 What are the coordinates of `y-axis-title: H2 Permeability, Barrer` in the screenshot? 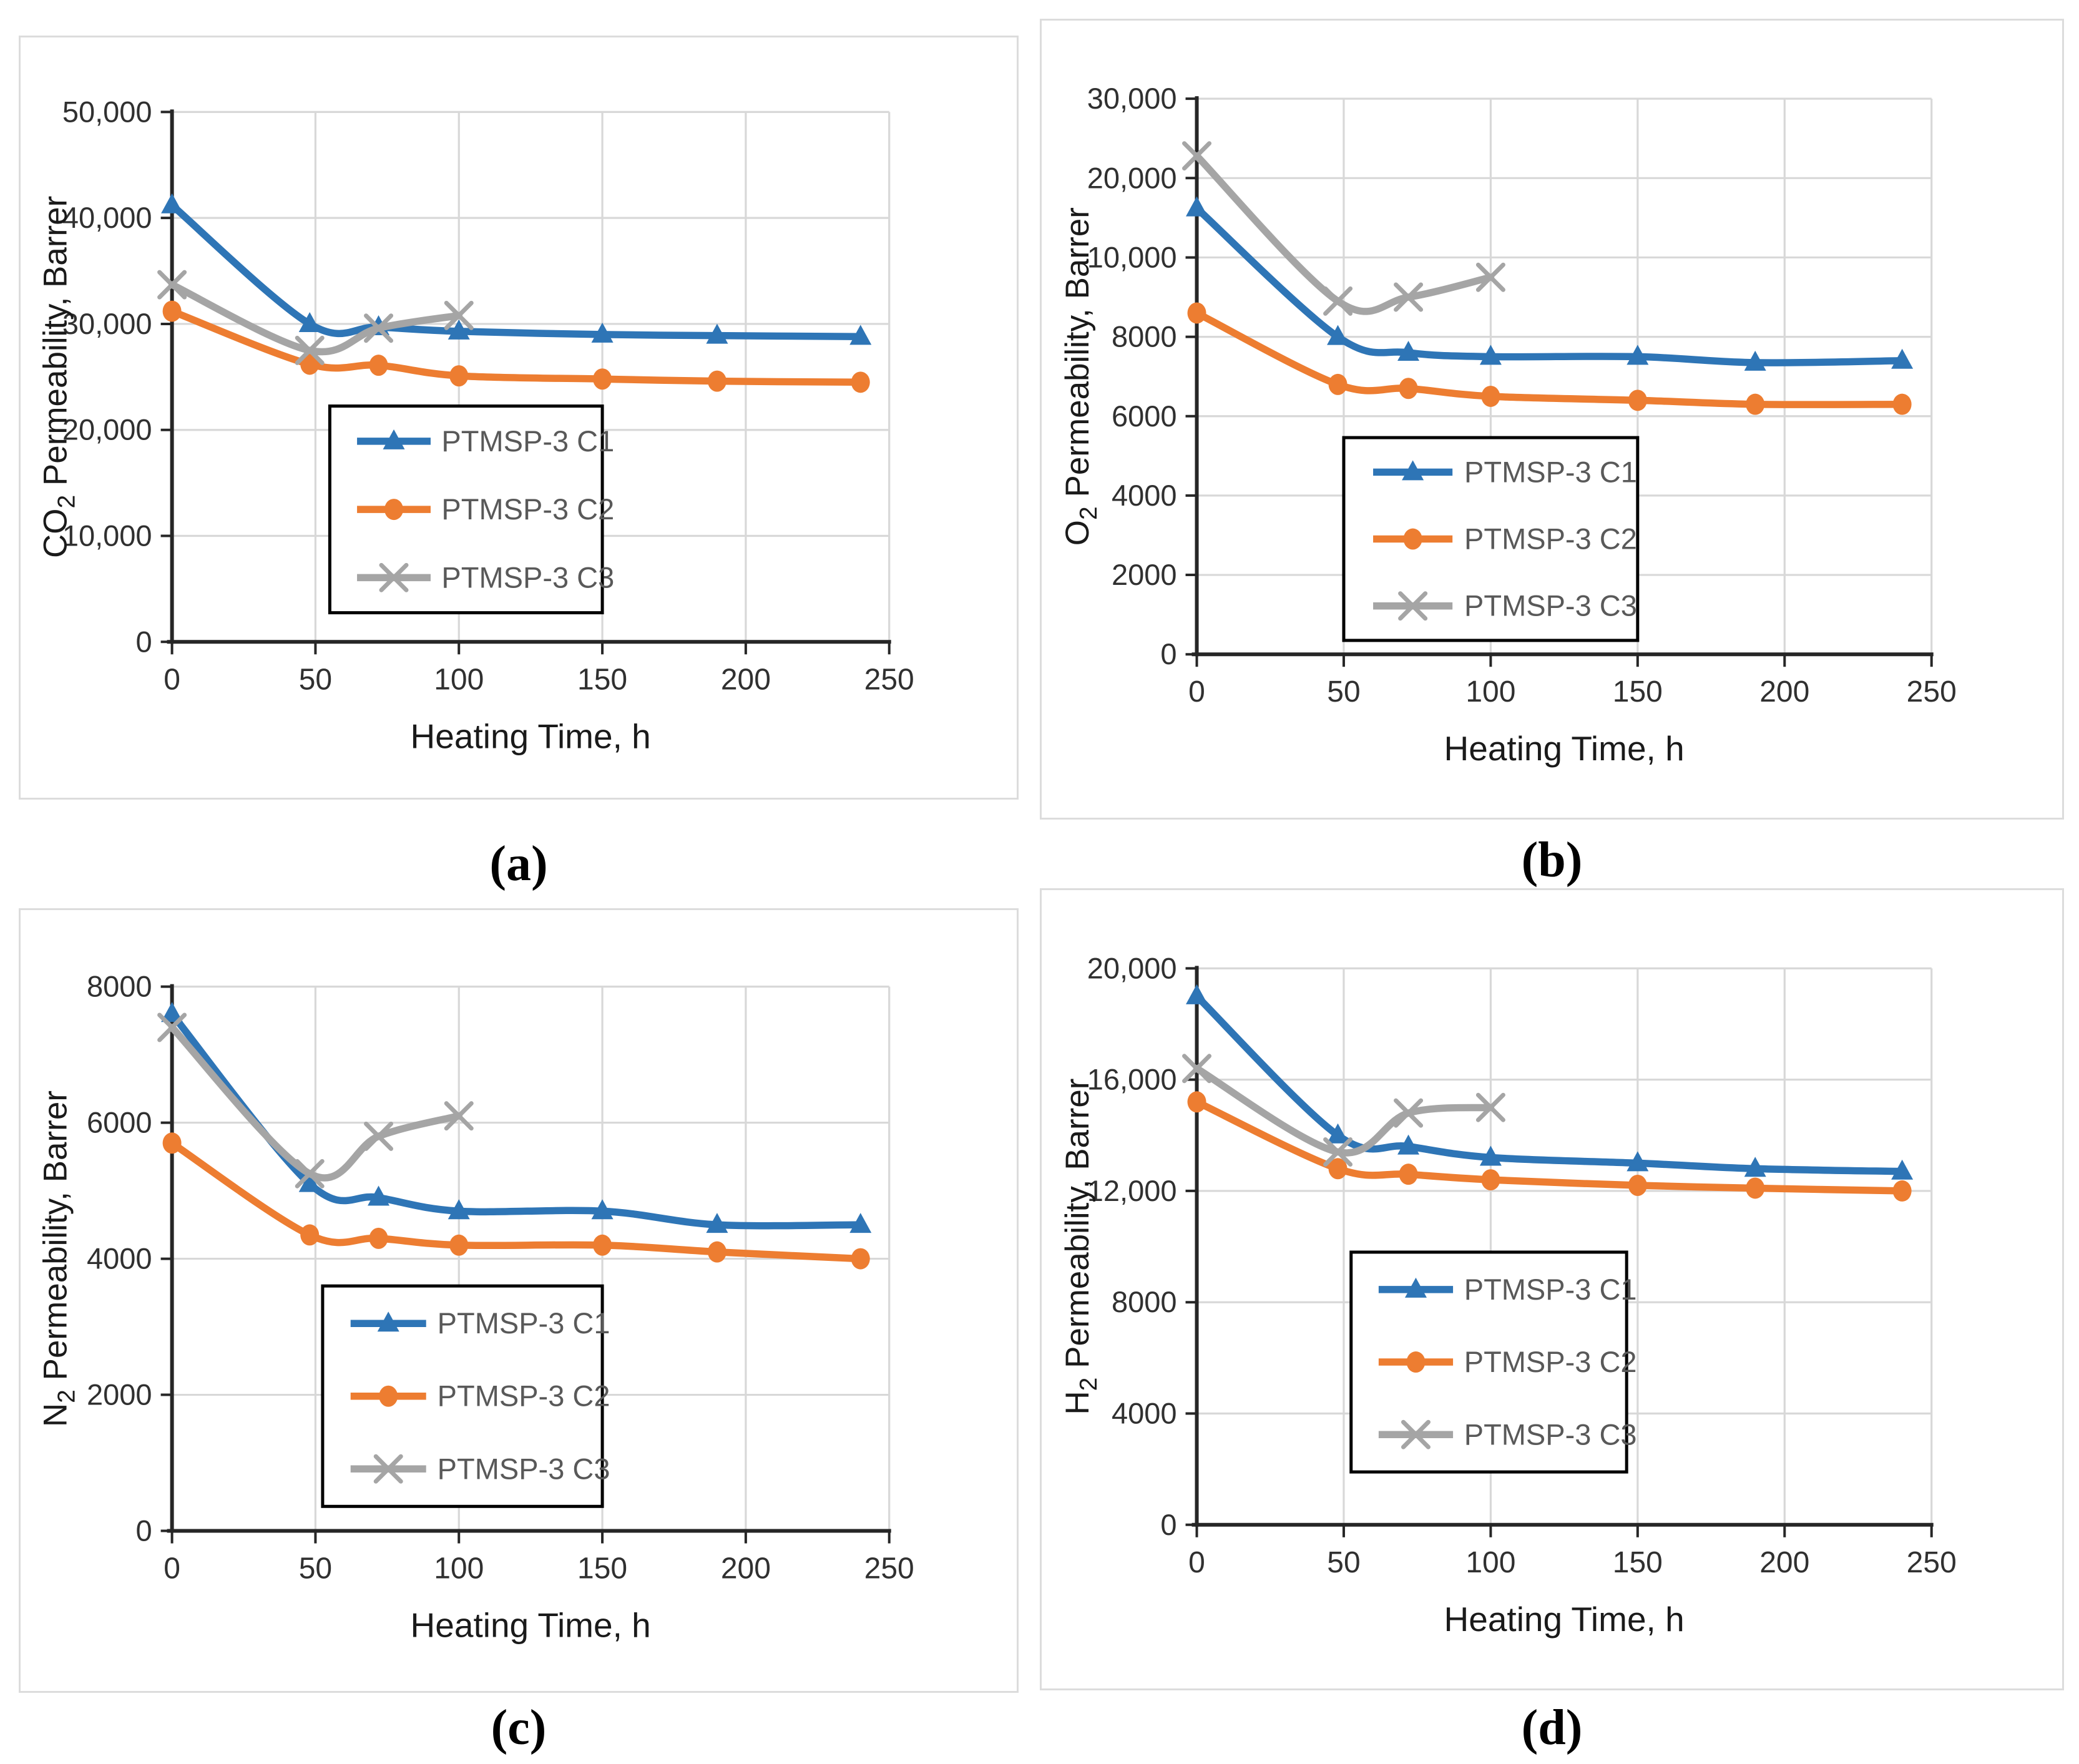 It's located at (1080, 1247).